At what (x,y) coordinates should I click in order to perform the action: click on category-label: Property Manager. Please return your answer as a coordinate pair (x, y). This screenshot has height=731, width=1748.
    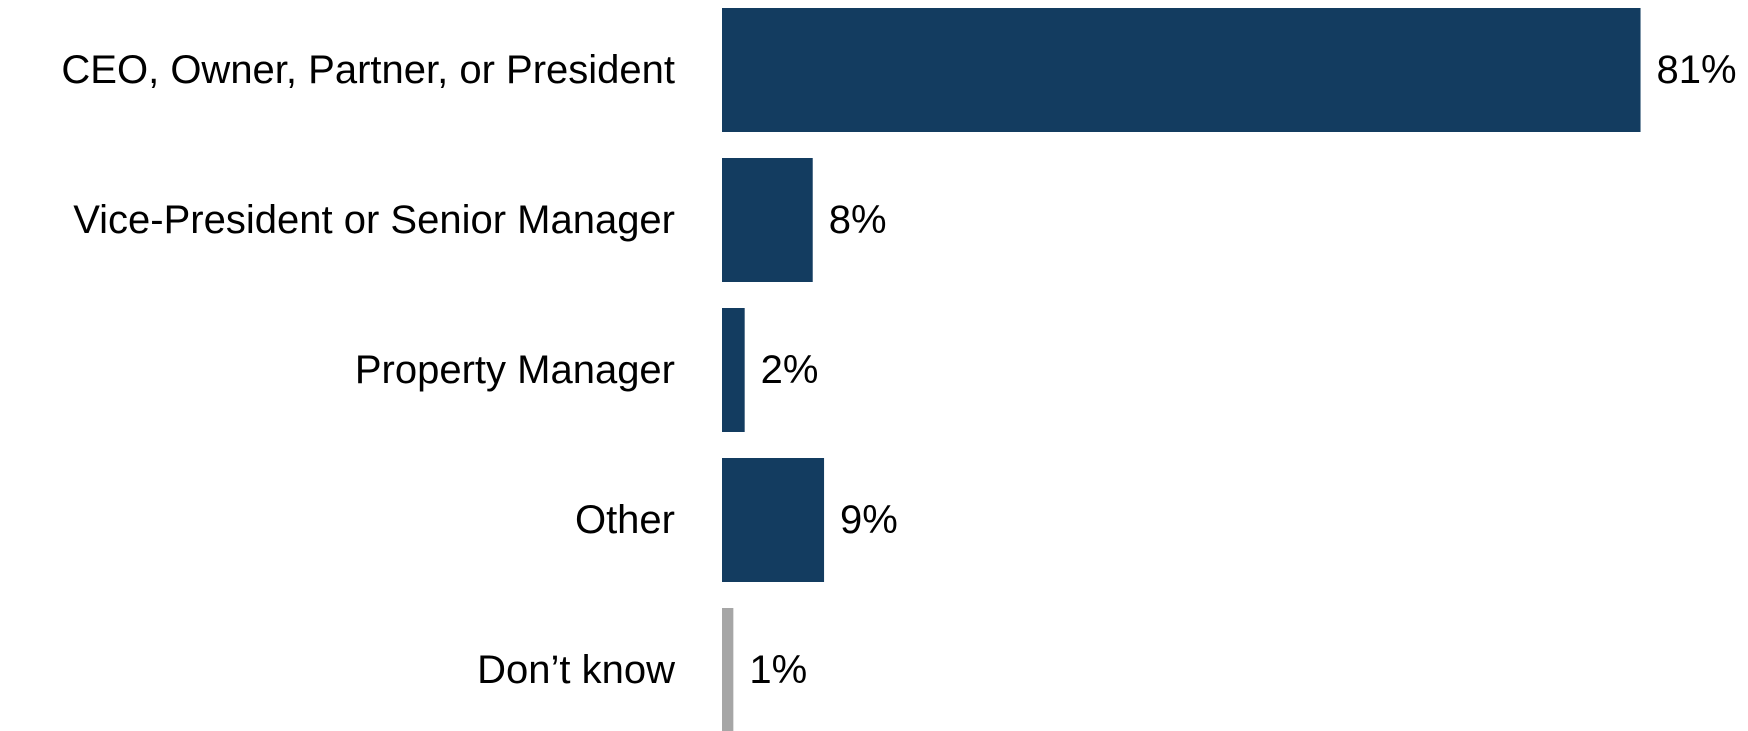
    Looking at the image, I should click on (515, 370).